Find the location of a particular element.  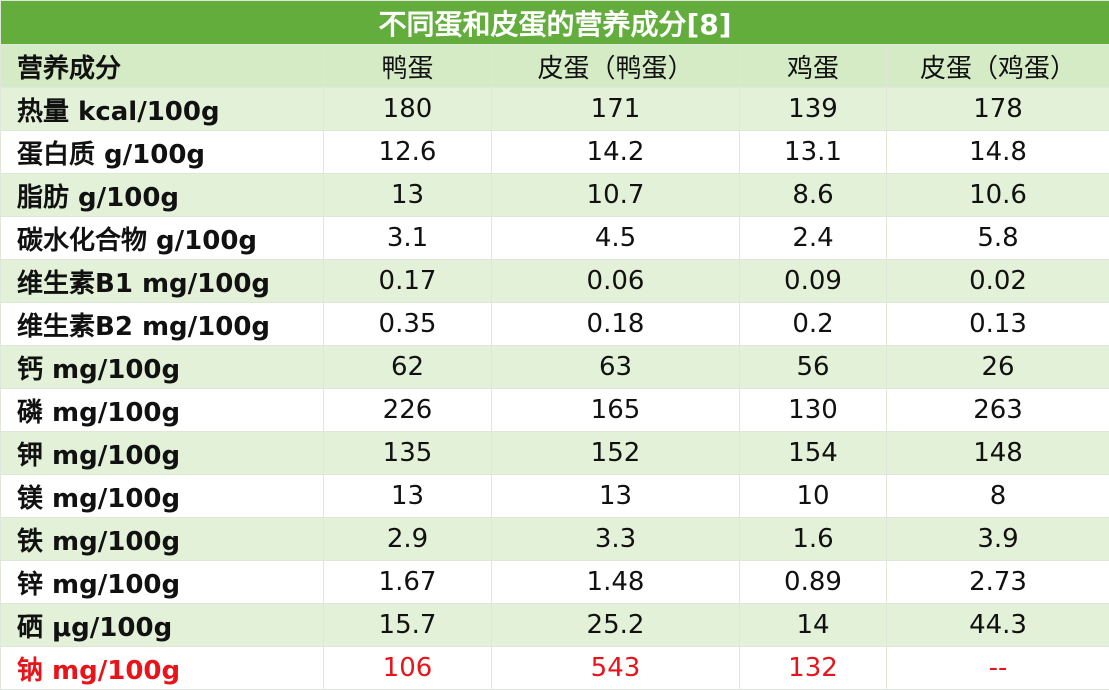

value-cell: 106 is located at coordinates (408, 668).